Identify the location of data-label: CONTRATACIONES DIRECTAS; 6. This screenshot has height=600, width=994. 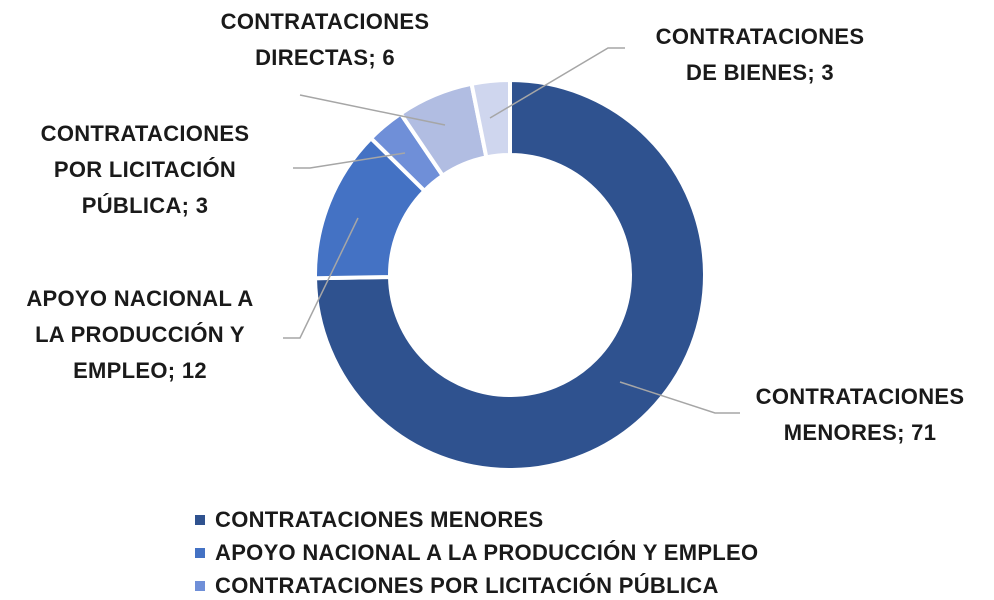
(325, 40).